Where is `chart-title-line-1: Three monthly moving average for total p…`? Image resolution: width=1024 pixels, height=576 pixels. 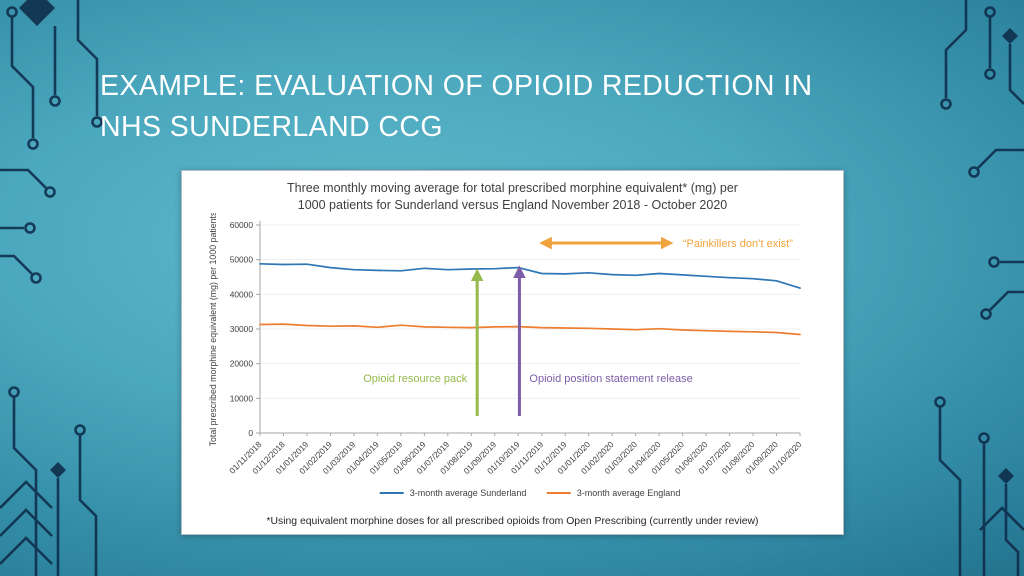
chart-title-line-1: Three monthly moving average for total p… is located at coordinates (512, 188).